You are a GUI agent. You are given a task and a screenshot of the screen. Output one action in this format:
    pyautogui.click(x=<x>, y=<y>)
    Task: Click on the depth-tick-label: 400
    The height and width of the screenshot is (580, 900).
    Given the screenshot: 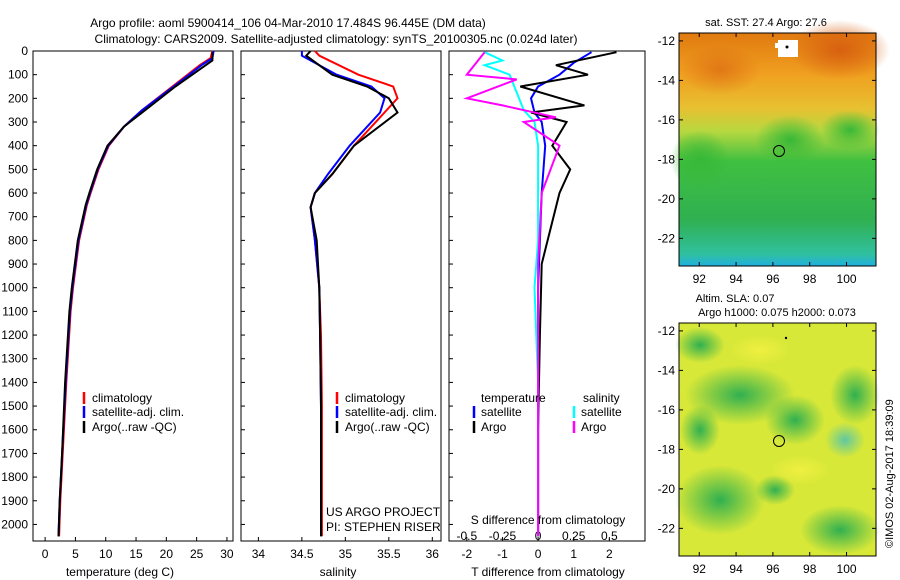 What is the action you would take?
    pyautogui.click(x=18, y=146)
    